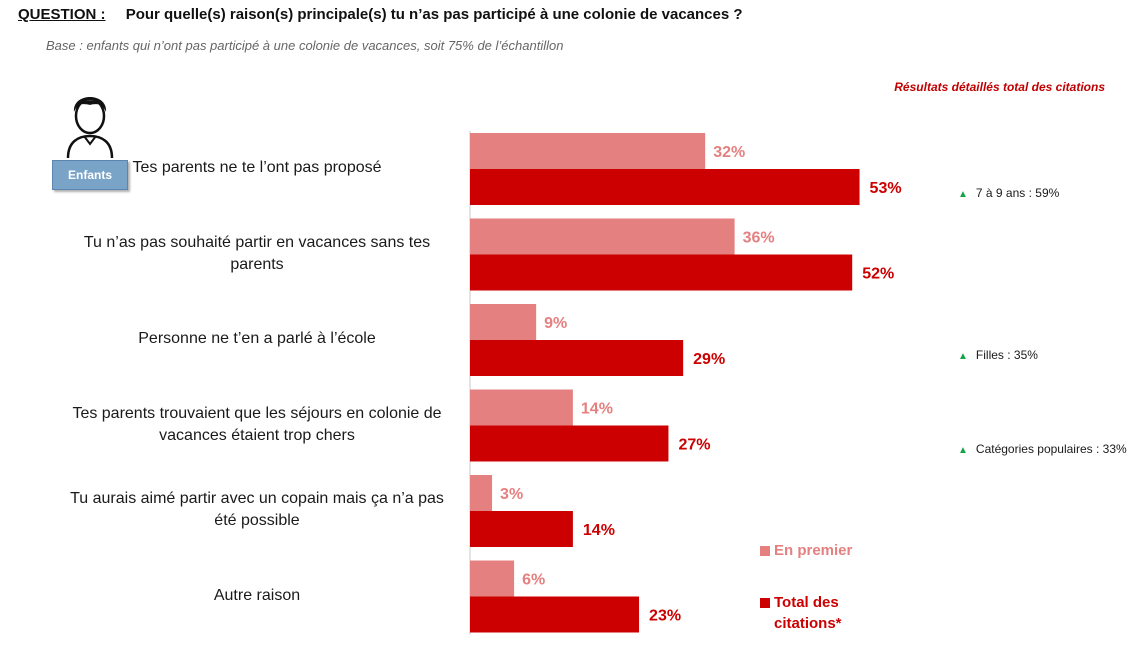  I want to click on value-label-total-3: 27%, so click(694, 445).